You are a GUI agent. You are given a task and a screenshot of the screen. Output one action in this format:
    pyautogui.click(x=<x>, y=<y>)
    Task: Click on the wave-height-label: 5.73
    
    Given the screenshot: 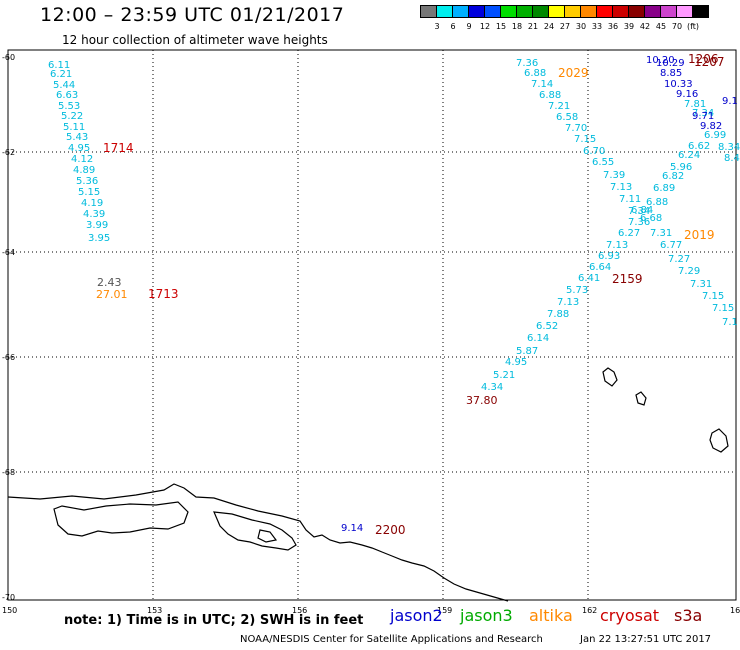 What is the action you would take?
    pyautogui.click(x=577, y=290)
    